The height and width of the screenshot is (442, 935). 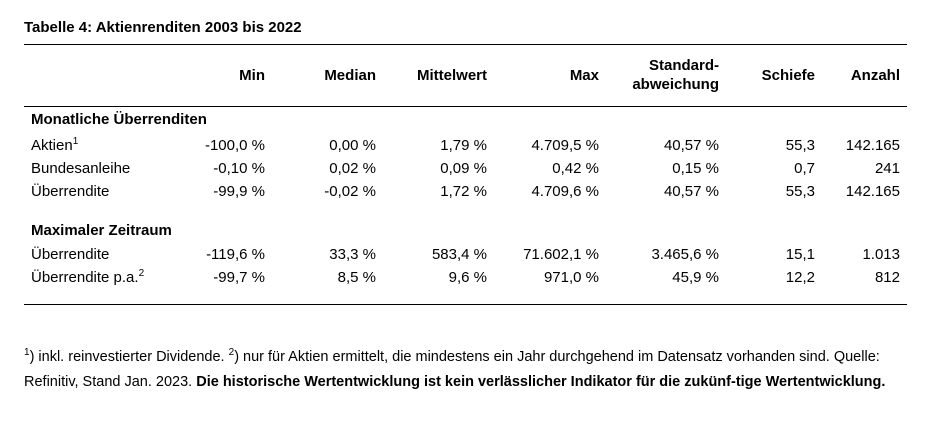 What do you see at coordinates (804, 168) in the screenshot?
I see `cell-schiefe: 0,7` at bounding box center [804, 168].